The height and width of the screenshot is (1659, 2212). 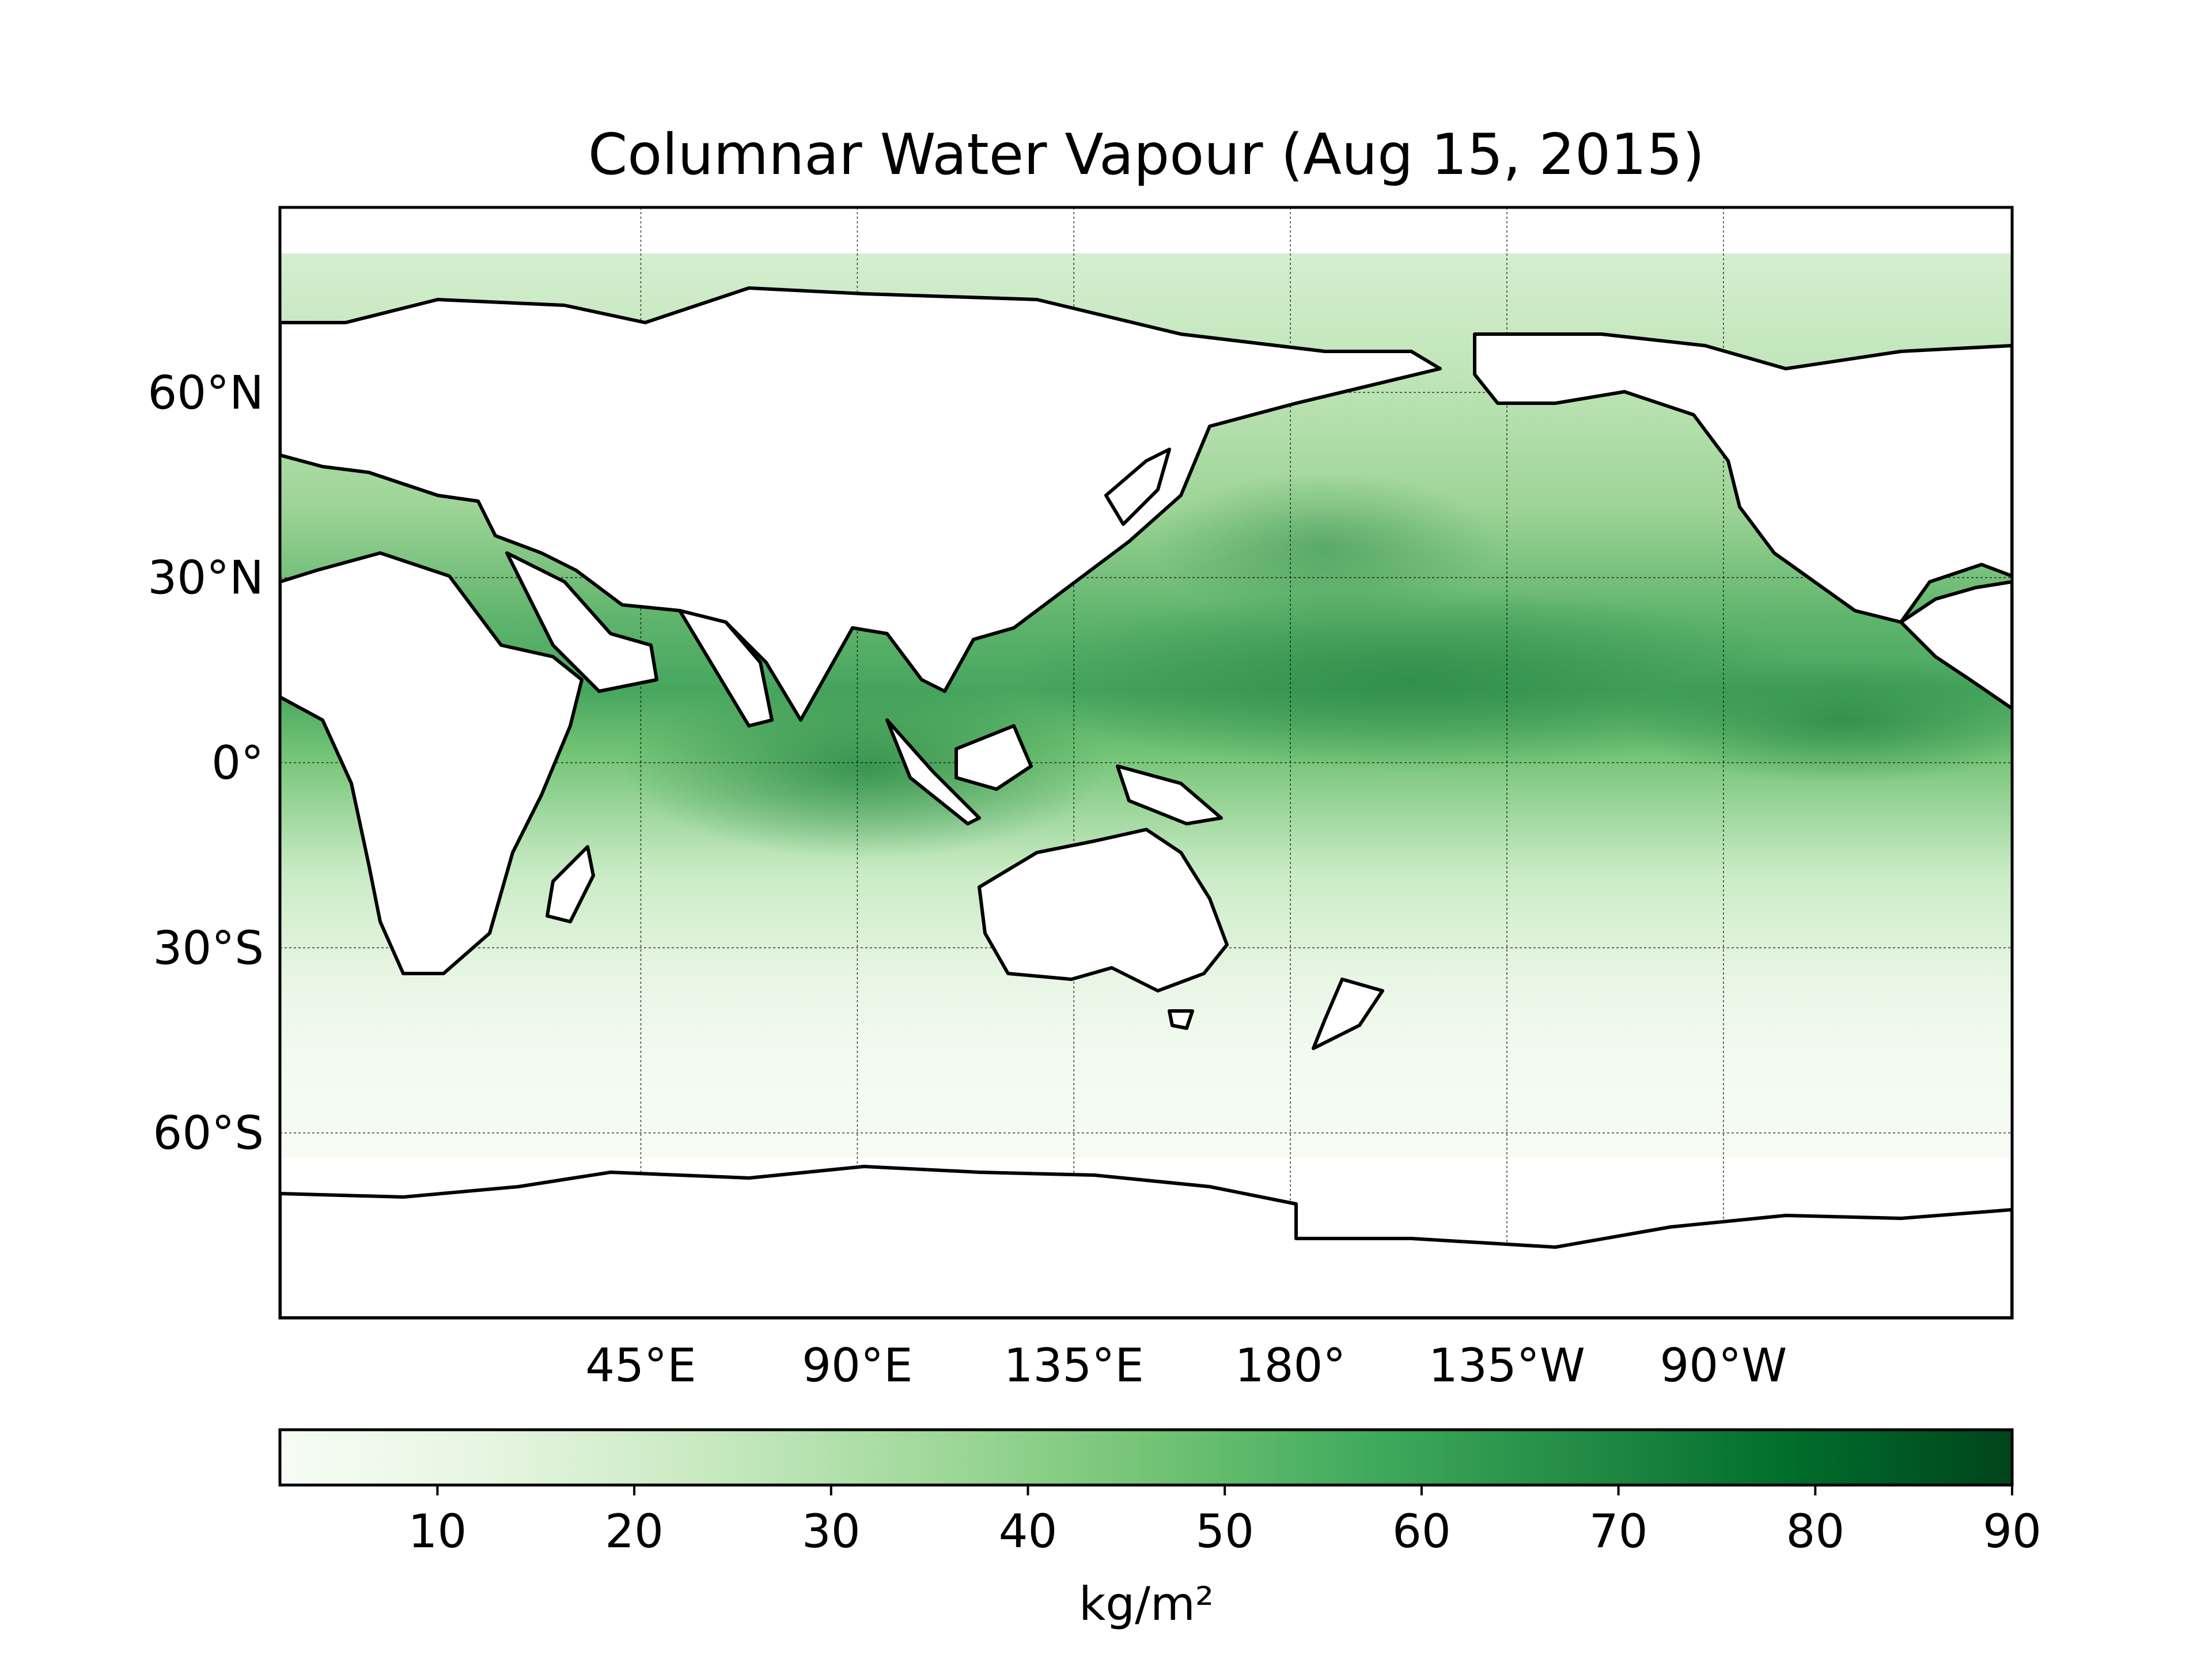 I want to click on lat-tick-label: 60°S, so click(x=208, y=1133).